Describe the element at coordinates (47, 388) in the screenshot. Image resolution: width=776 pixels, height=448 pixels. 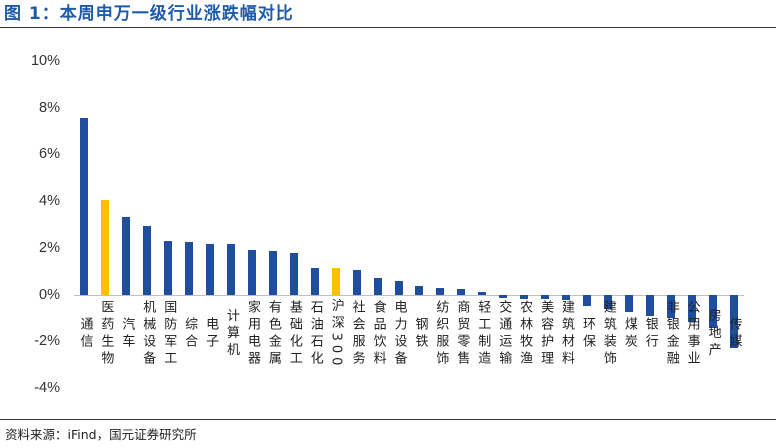
I see `y-tick-label: -4%` at that location.